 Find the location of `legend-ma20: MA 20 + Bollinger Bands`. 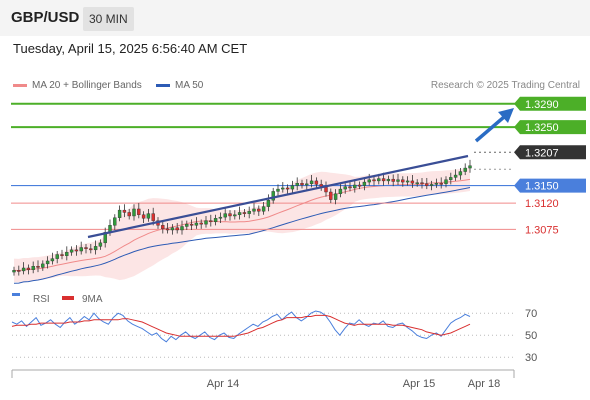

legend-ma20: MA 20 + Bollinger Bands is located at coordinates (77, 85).